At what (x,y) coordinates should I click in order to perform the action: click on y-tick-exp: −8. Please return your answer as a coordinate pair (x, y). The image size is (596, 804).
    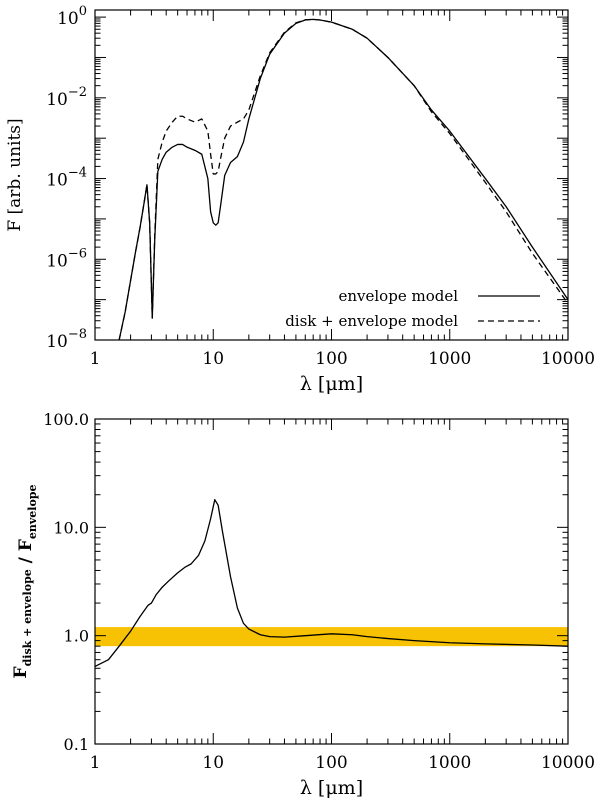
    Looking at the image, I should click on (77, 334).